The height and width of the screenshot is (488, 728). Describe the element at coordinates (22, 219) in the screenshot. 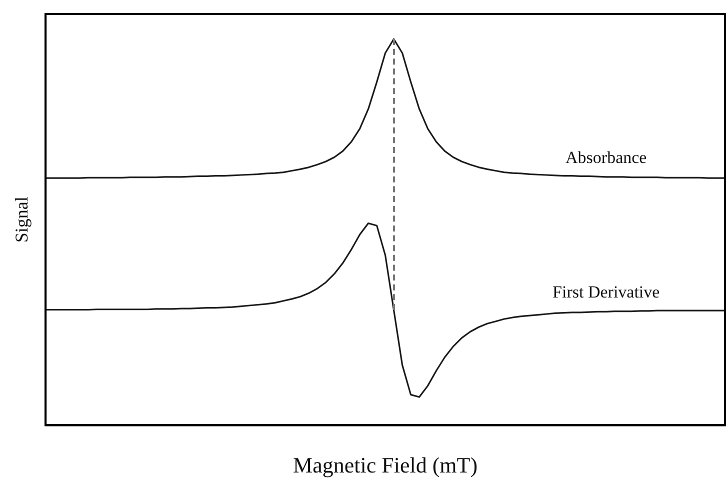

I see `y-axis-title: Signal` at that location.